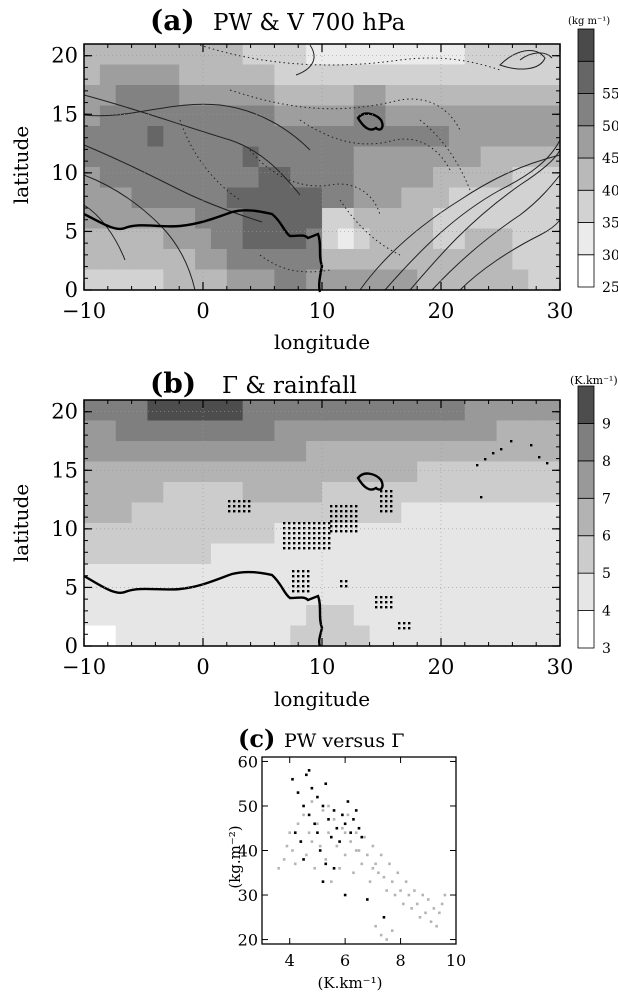 The height and width of the screenshot is (1000, 618). I want to click on x-tick-label: 8, so click(400, 960).